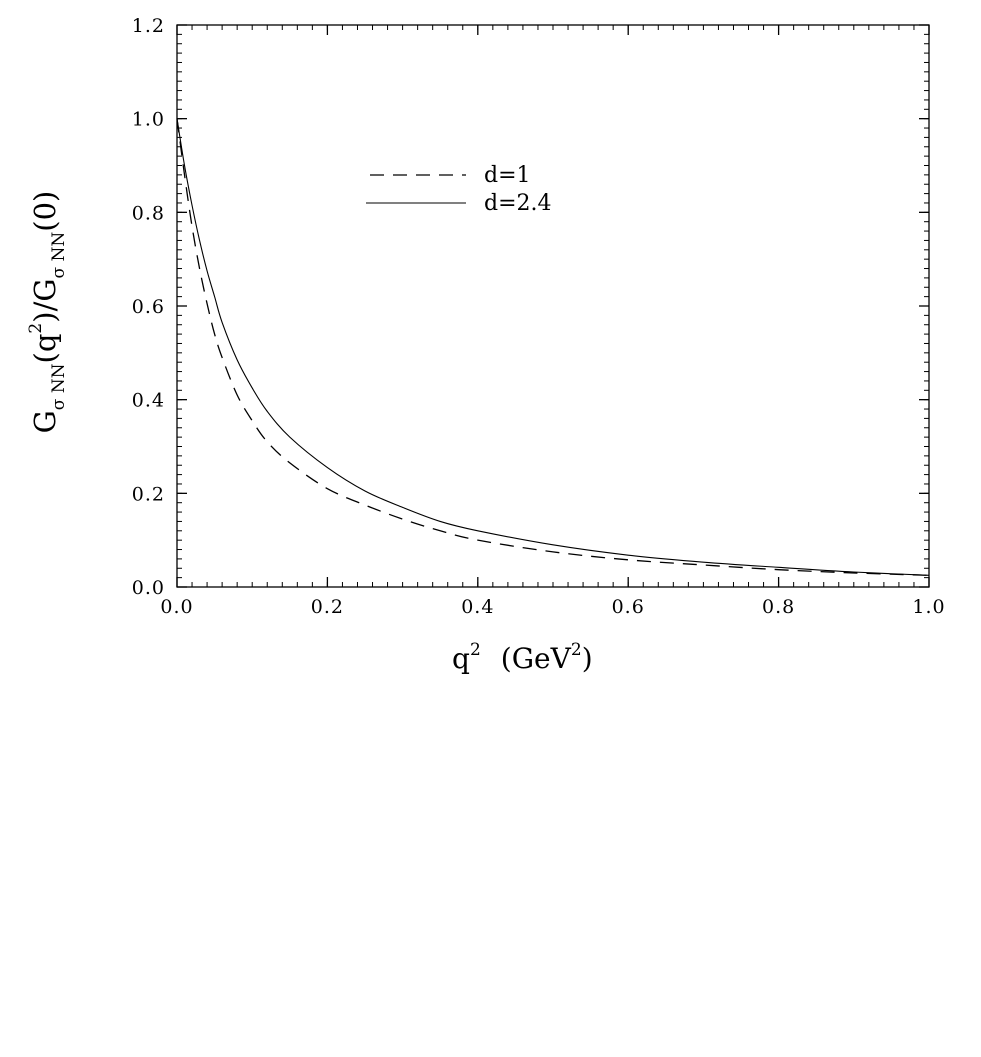 The image size is (981, 1057). What do you see at coordinates (45, 300) in the screenshot?
I see `y-axis-title-p2: )/G` at bounding box center [45, 300].